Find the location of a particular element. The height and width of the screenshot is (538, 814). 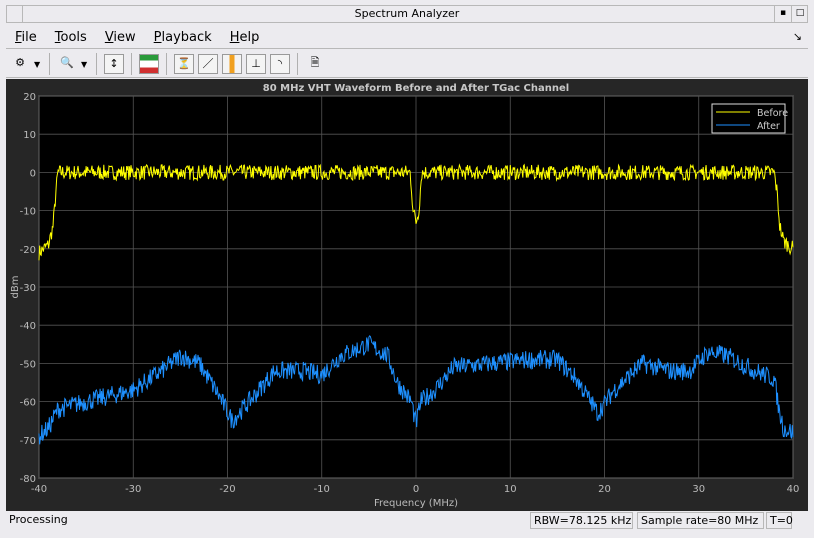

y-tick-label: -50 is located at coordinates (28, 364).